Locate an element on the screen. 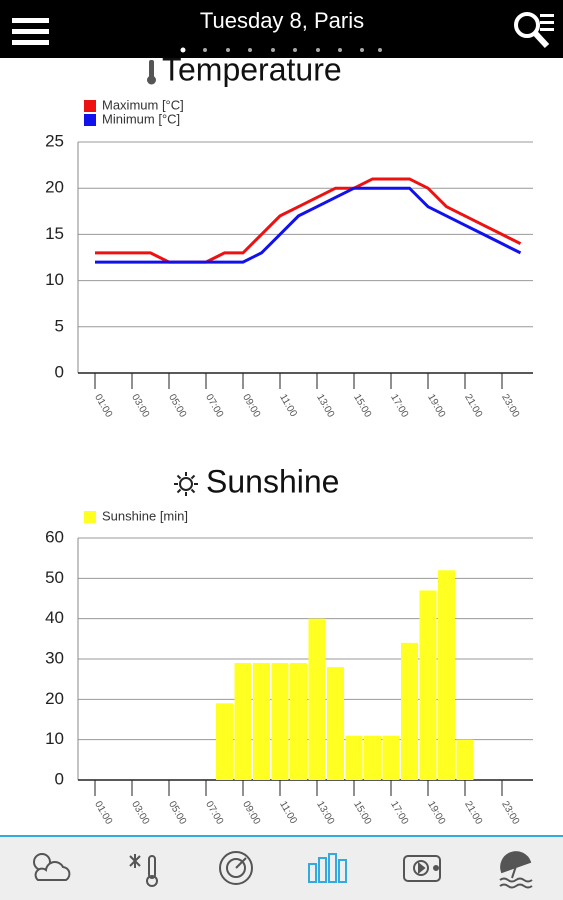 The image size is (563, 900). nav-radar is located at coordinates (236, 868).